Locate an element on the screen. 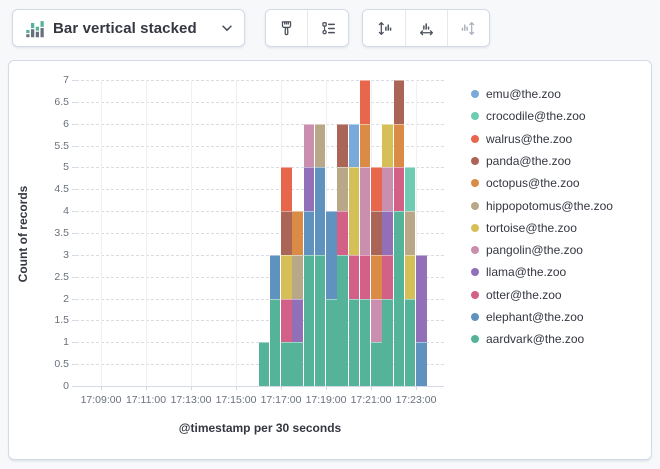 This screenshot has width=660, height=469. x-gridline is located at coordinates (191, 233).